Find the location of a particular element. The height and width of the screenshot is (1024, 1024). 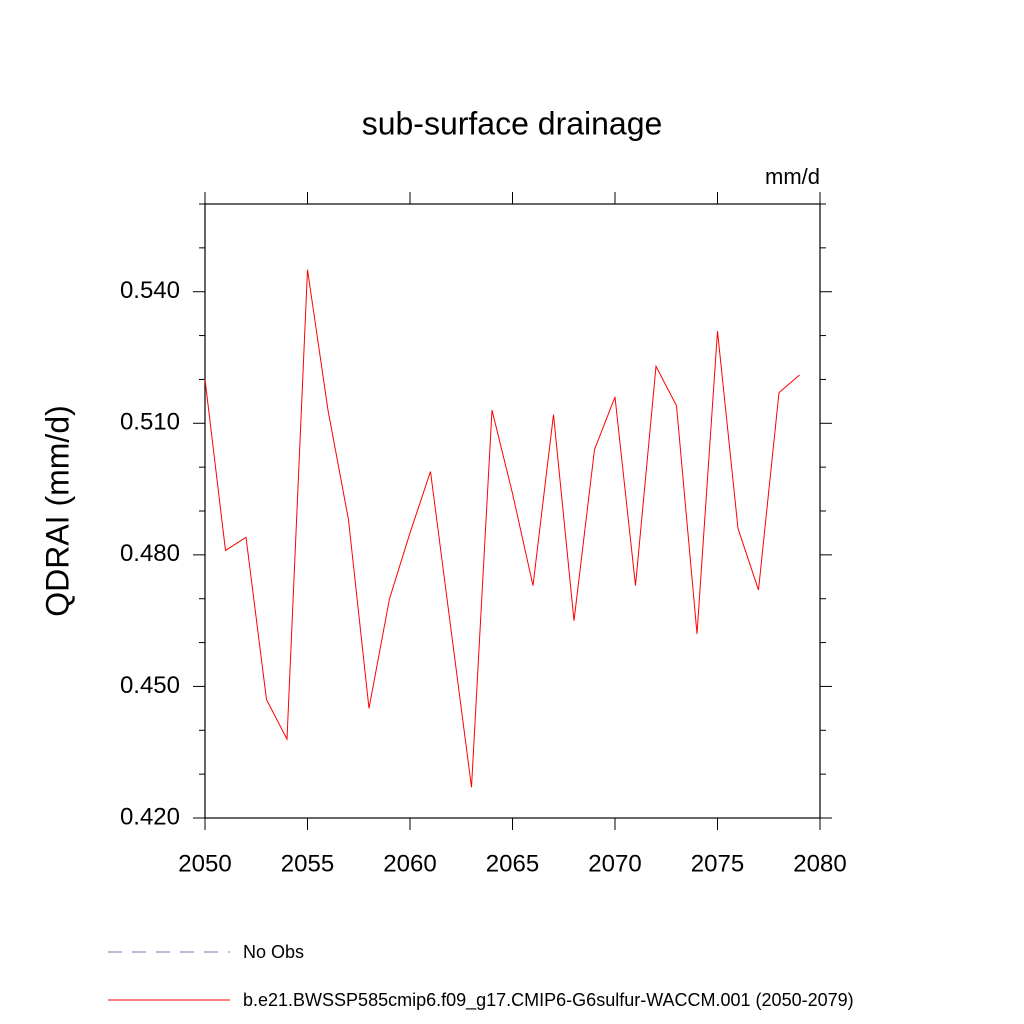

y-tick-label: 0.450 is located at coordinates (150, 685).